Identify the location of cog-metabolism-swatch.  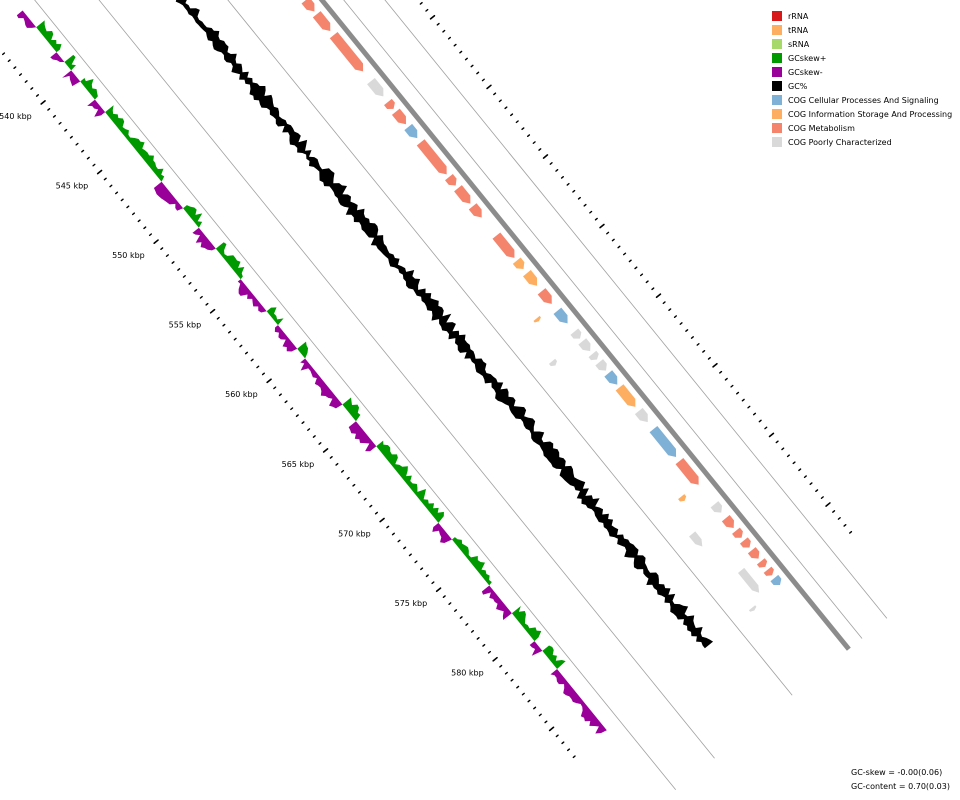
(777, 128).